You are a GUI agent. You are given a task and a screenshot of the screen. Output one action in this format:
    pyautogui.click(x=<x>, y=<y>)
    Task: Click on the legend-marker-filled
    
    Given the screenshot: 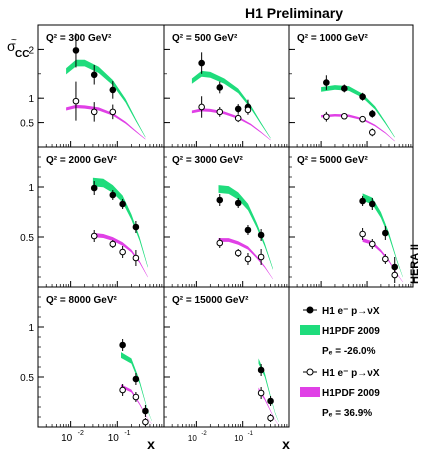 What is the action you would take?
    pyautogui.click(x=310, y=310)
    